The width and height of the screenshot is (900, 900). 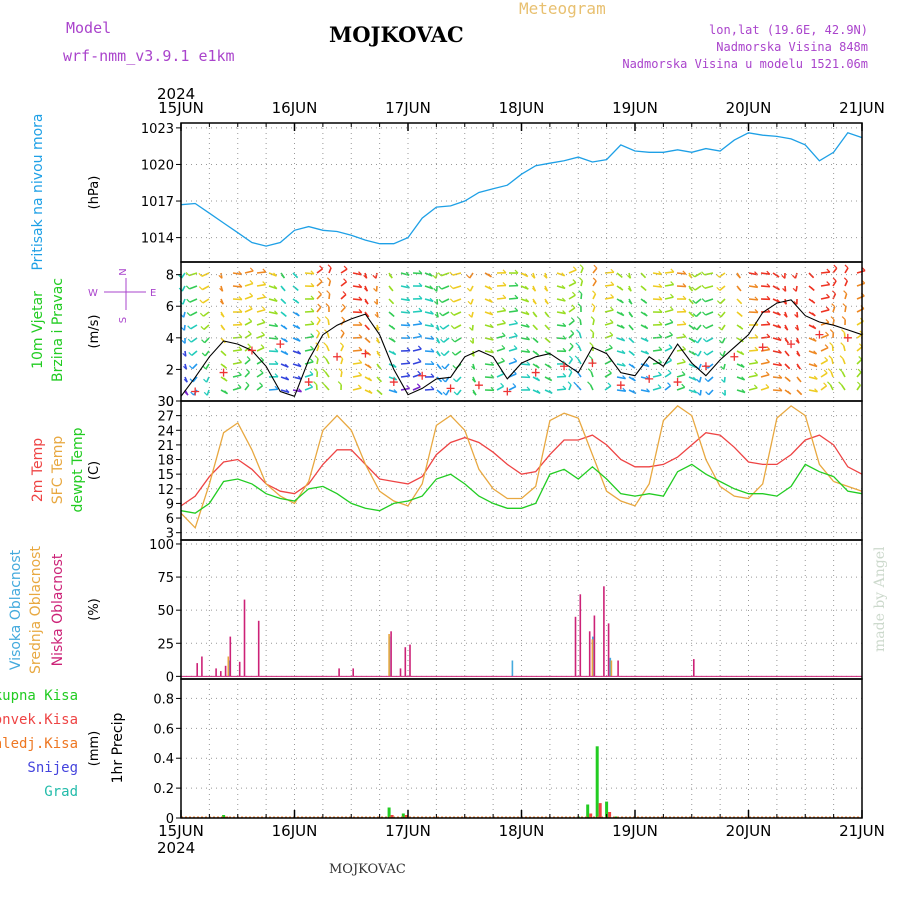 I want to click on temp-axis-title-dewpt: dewpt Temp, so click(x=78, y=469).